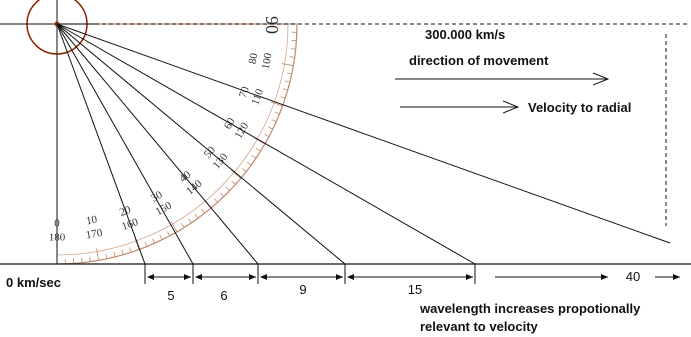  I want to click on caption-line-1: wavelength increases propotionally, so click(530, 308).